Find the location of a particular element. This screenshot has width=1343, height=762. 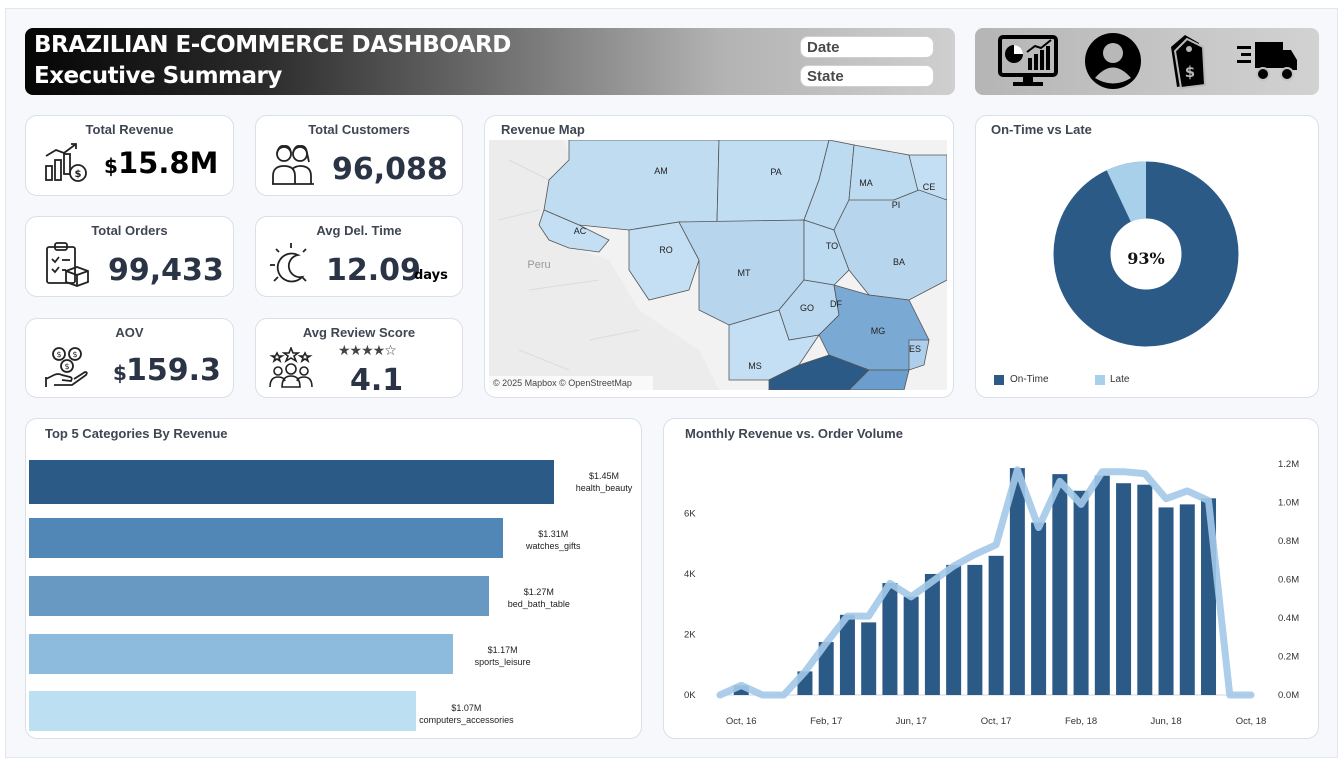

kpi-value: 159.3 is located at coordinates (173, 370).